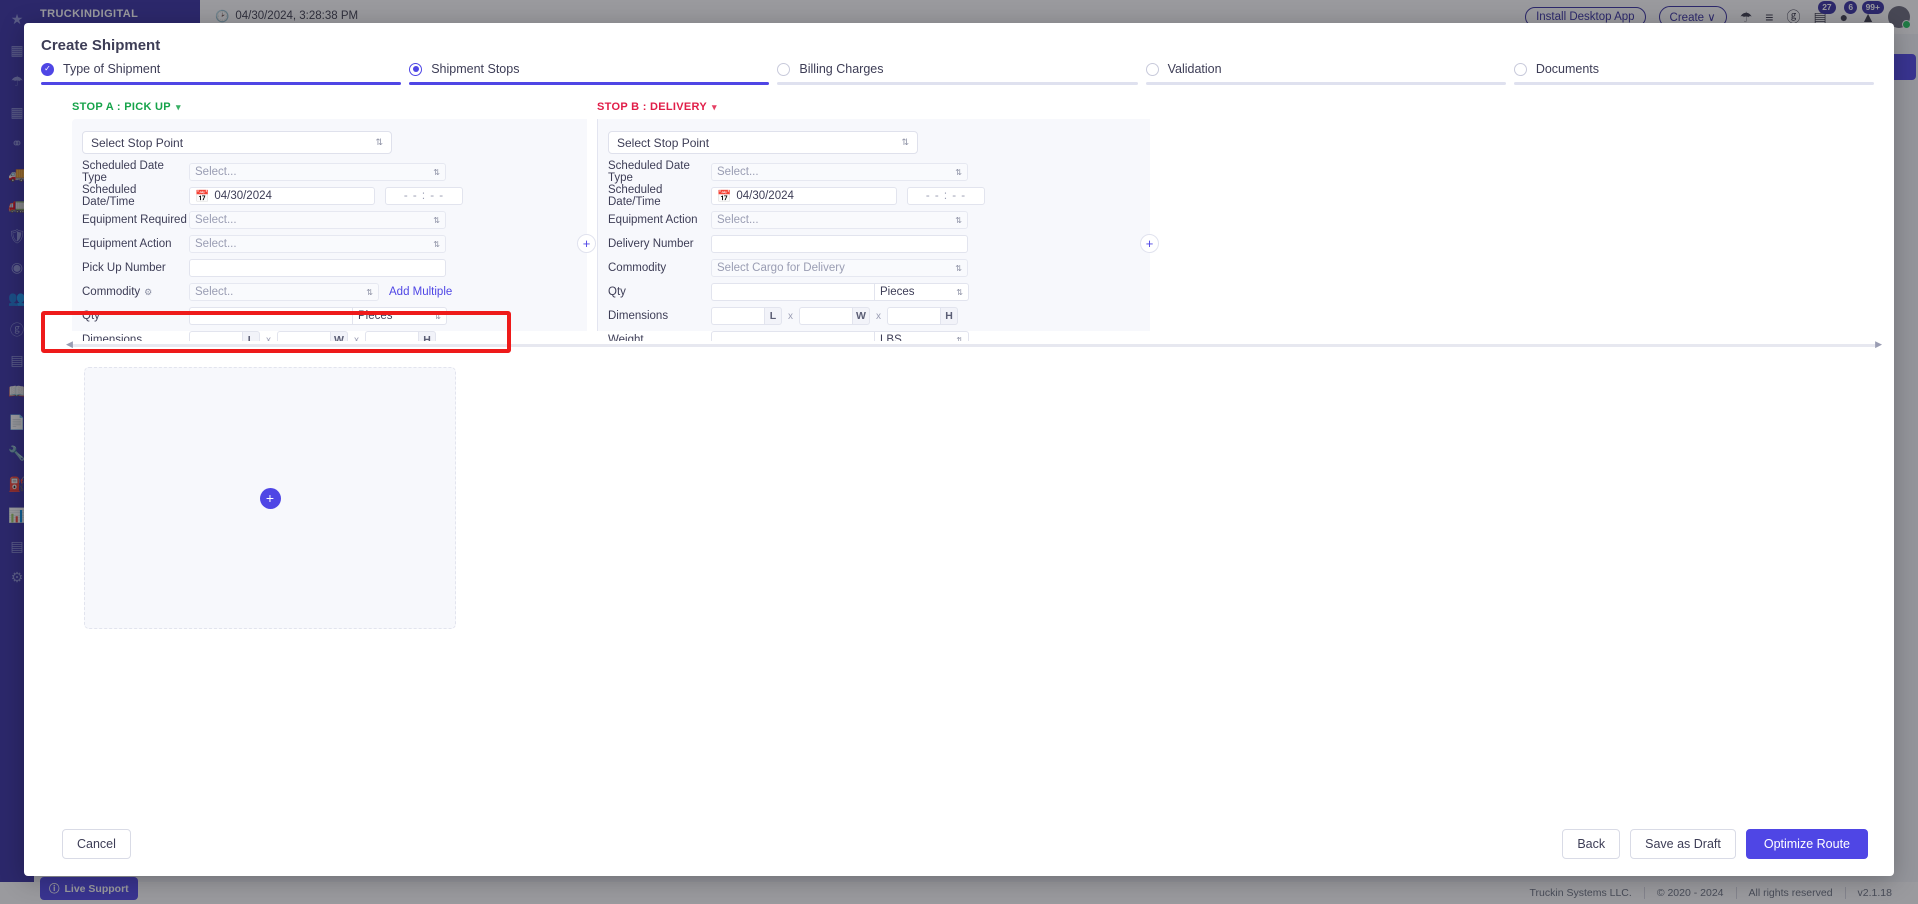 The height and width of the screenshot is (904, 1918). I want to click on stops-horizontal-scrollbar: ◀ ▶, so click(974, 344).